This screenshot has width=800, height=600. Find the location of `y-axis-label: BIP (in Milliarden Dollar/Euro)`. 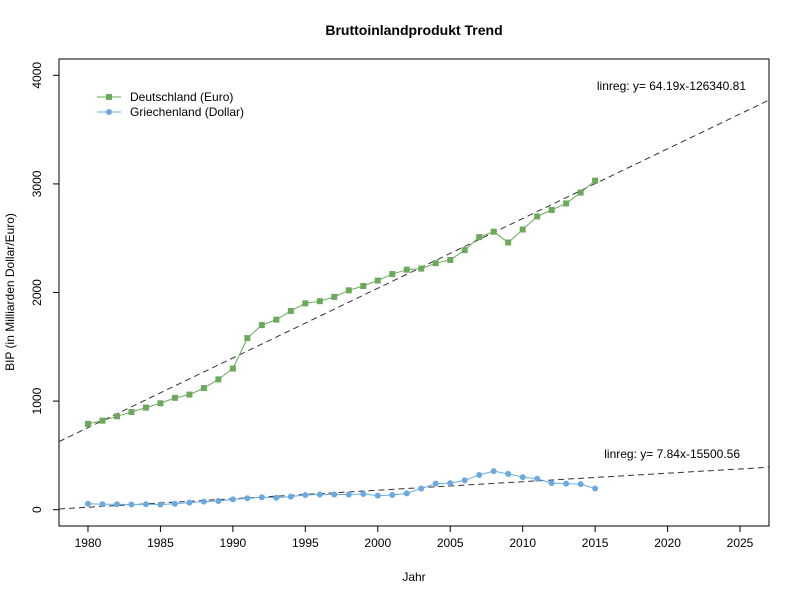

y-axis-label: BIP (in Milliarden Dollar/Euro) is located at coordinates (10, 292).